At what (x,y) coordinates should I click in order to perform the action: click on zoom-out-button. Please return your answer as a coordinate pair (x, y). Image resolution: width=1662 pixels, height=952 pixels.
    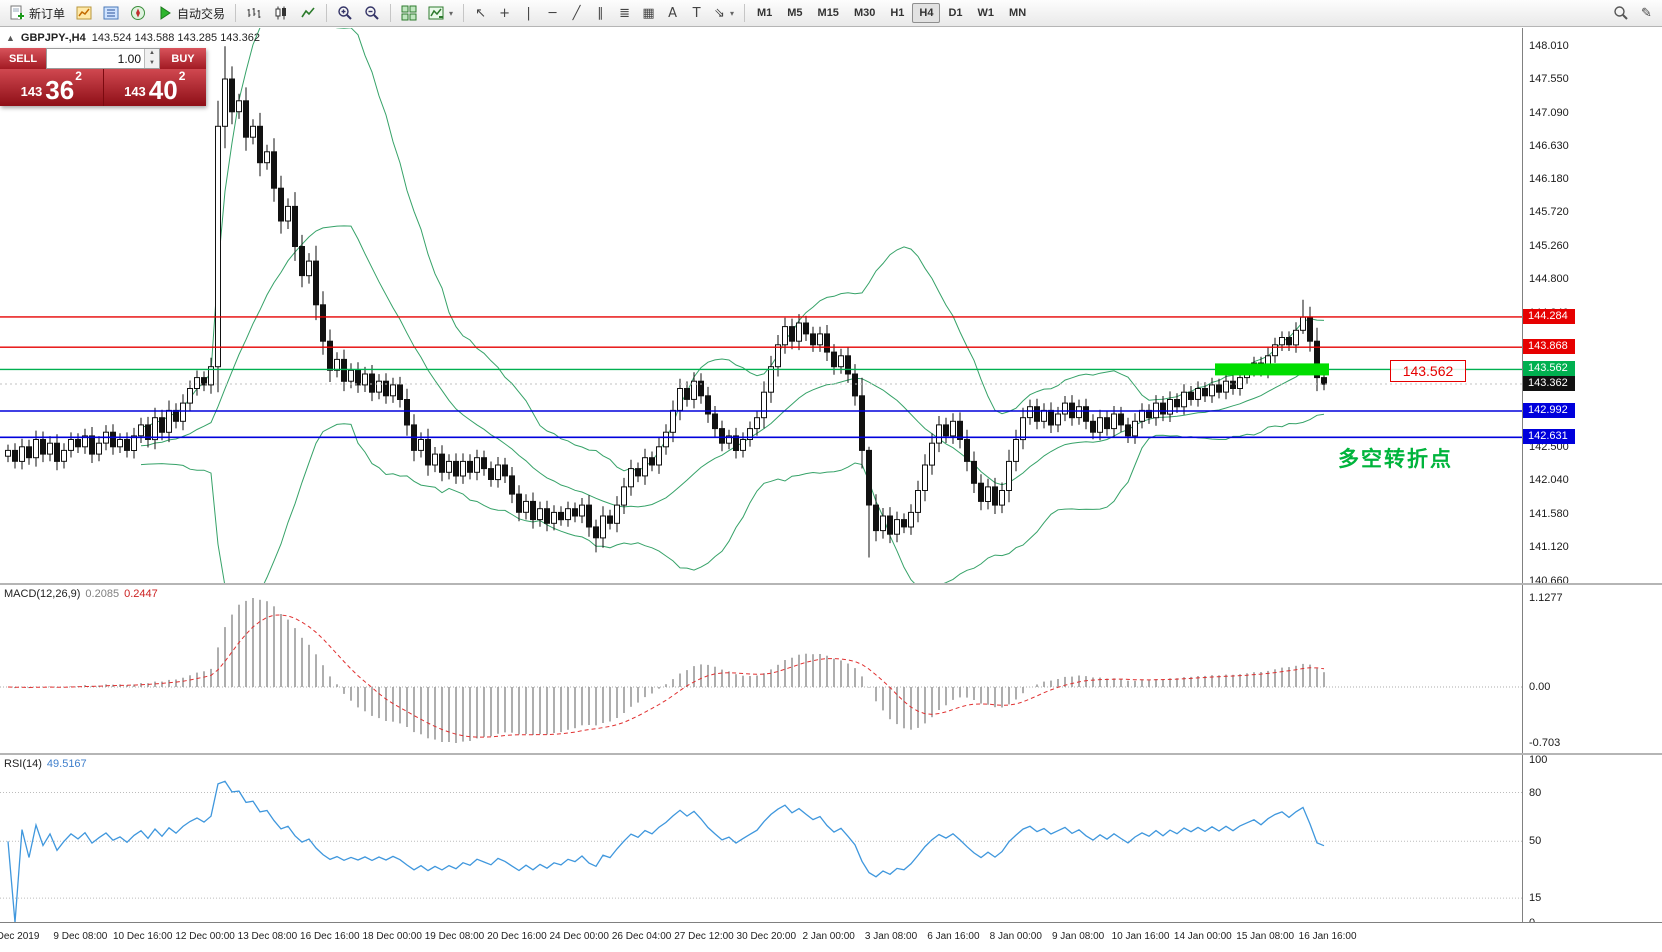
    Looking at the image, I should click on (372, 13).